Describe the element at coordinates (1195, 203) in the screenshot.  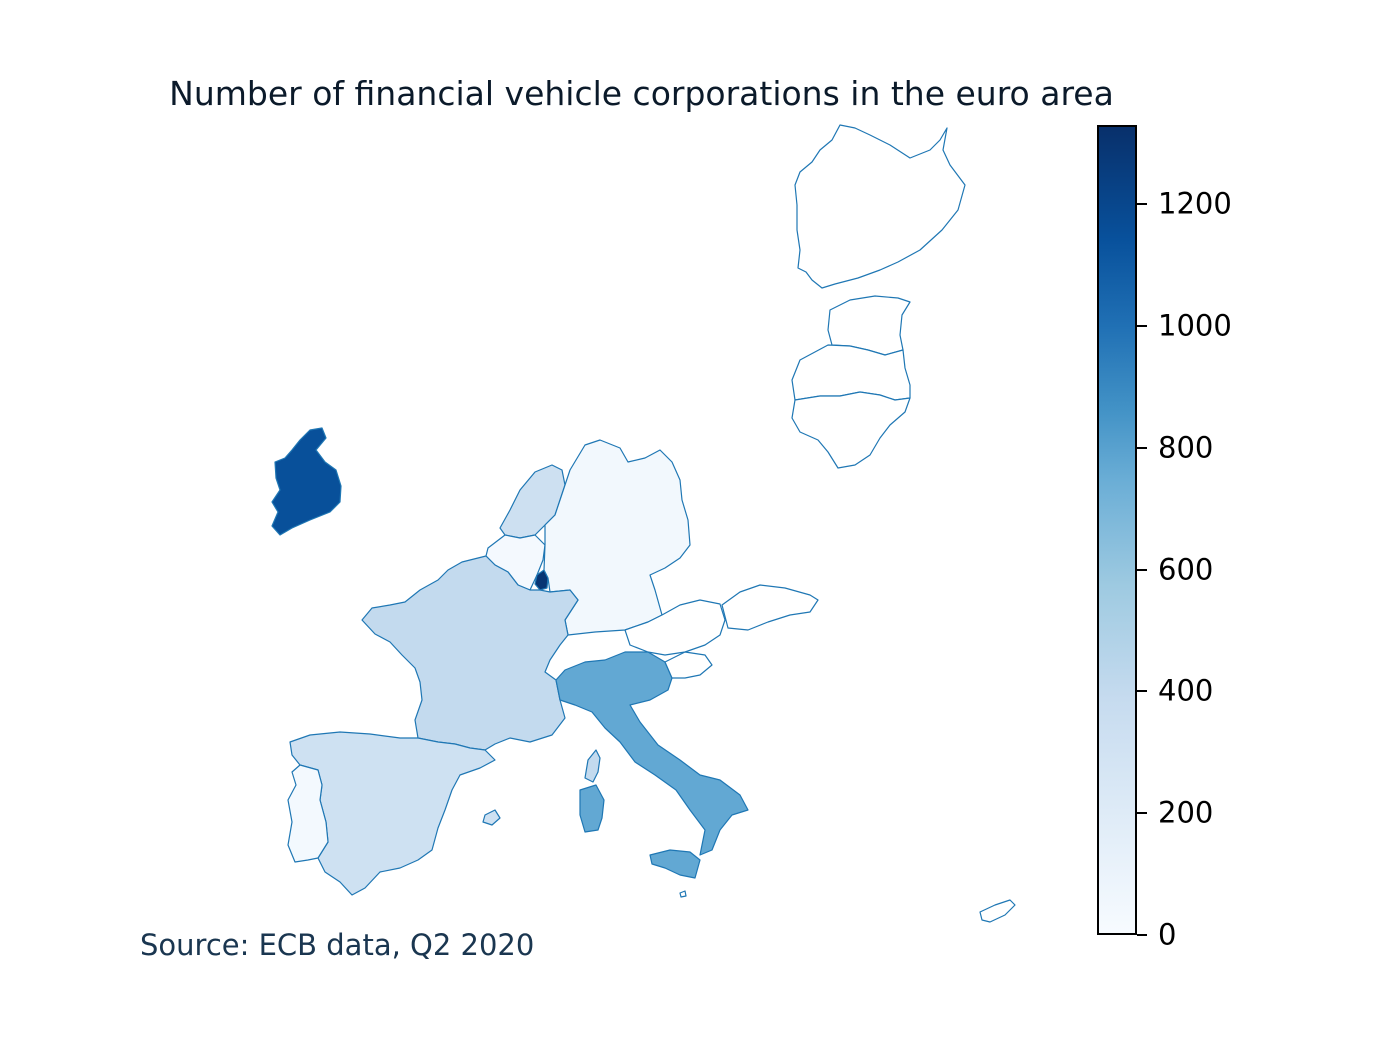
I see `colorbar-tick-label: 1200` at that location.